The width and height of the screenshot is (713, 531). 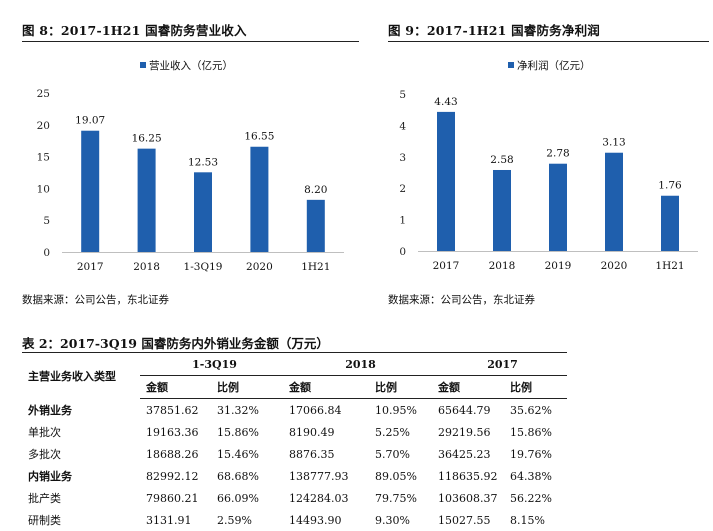 What do you see at coordinates (43, 158) in the screenshot?
I see `y-tick-label: 15` at bounding box center [43, 158].